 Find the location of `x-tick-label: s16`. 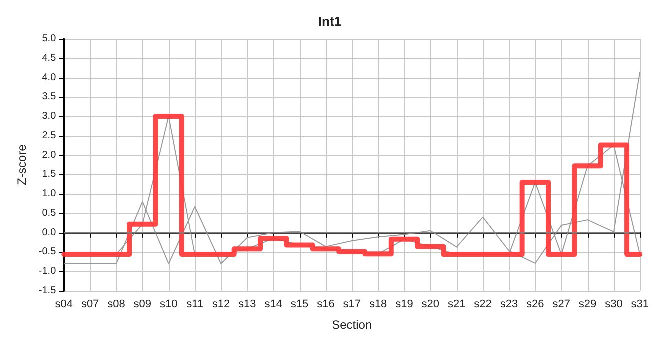

x-tick-label: s16 is located at coordinates (326, 304).